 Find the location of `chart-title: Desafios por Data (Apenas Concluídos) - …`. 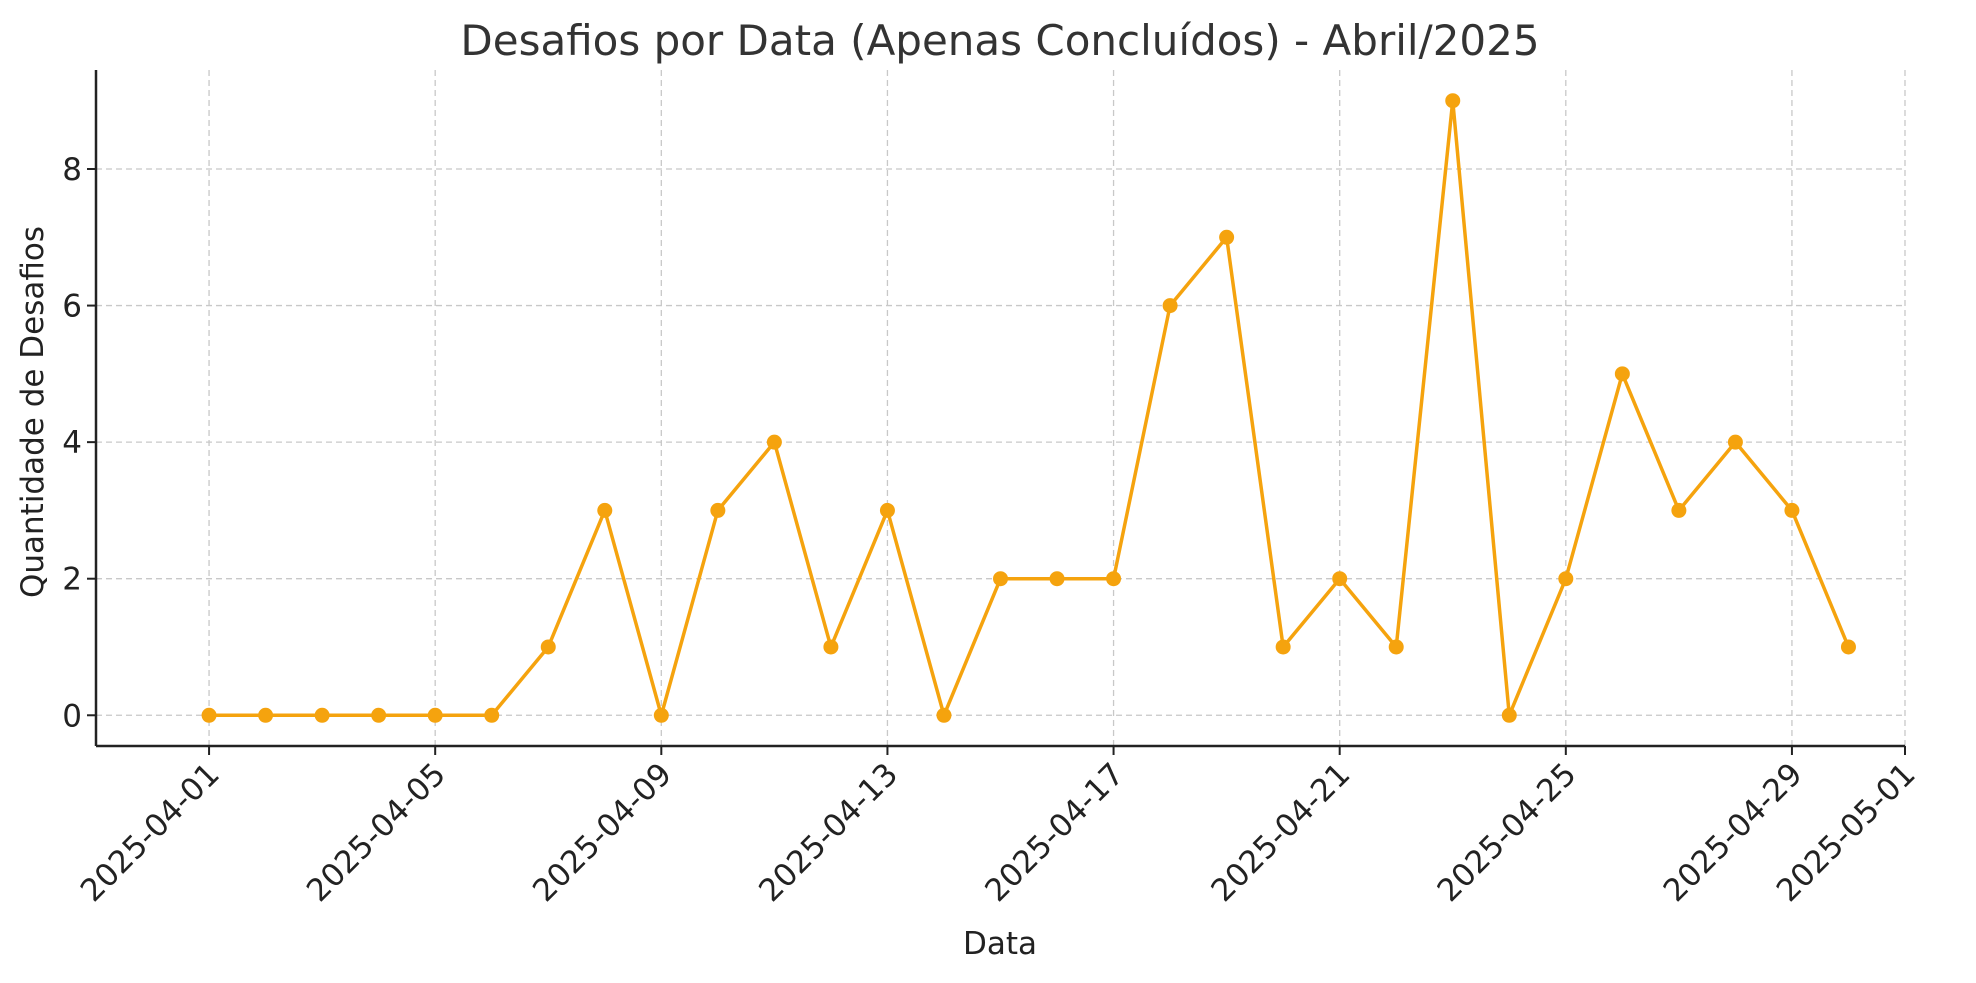

chart-title: Desafios por Data (Apenas Concluídos) - … is located at coordinates (999, 40).